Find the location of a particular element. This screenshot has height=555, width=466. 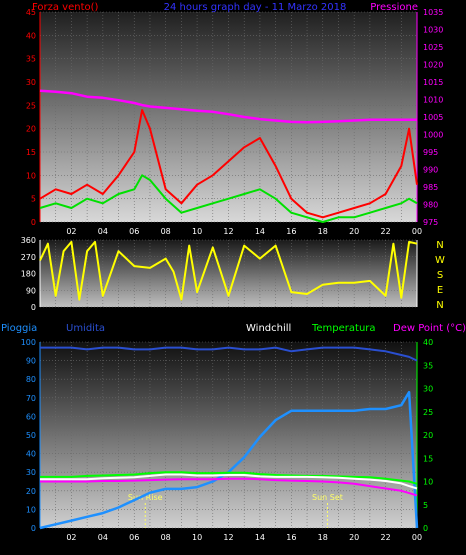

left-tick-label: 60 is located at coordinates (31, 416).